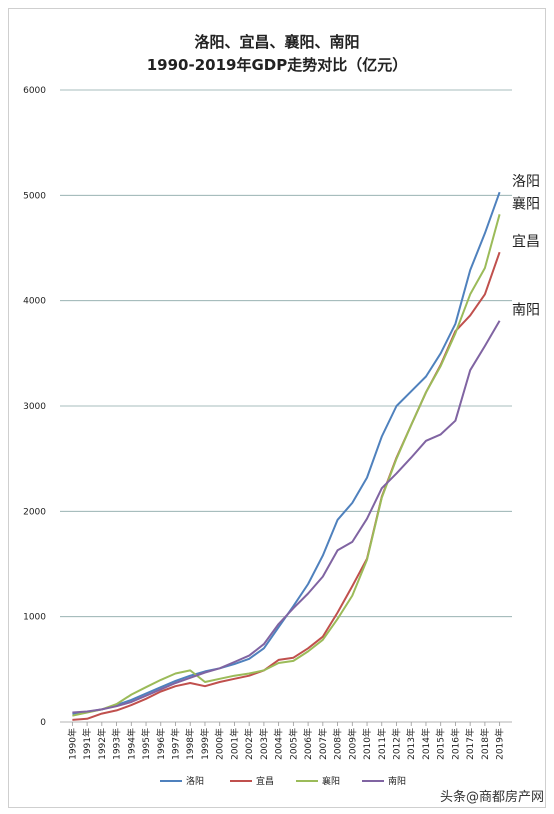  I want to click on y-tick-label: 3000, so click(34, 407).